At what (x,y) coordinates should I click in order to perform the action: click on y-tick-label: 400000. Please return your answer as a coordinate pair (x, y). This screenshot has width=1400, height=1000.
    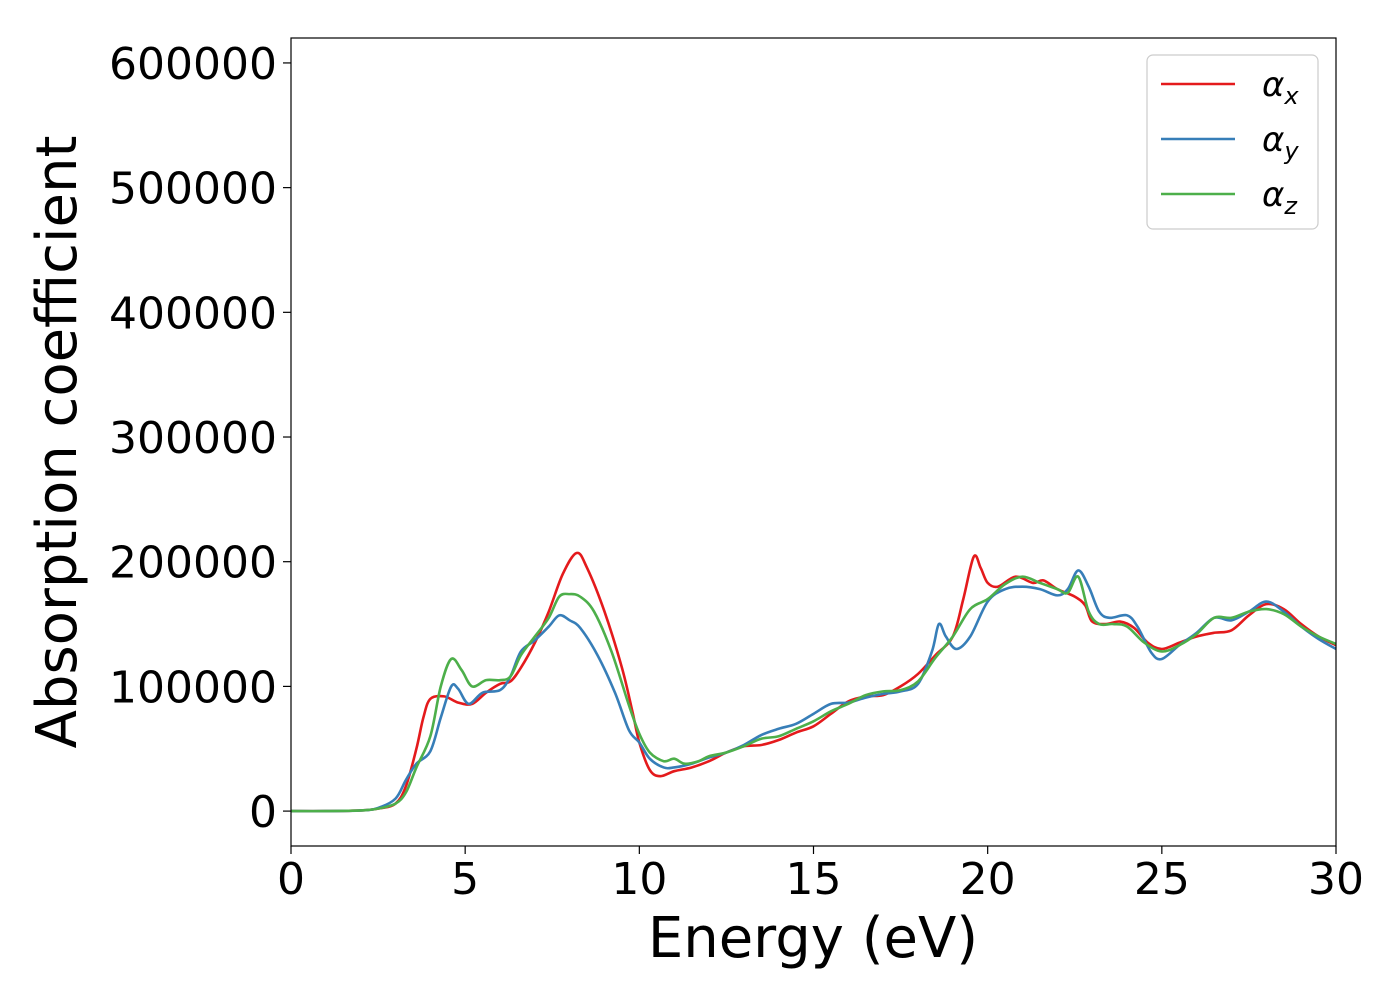
    Looking at the image, I should click on (193, 313).